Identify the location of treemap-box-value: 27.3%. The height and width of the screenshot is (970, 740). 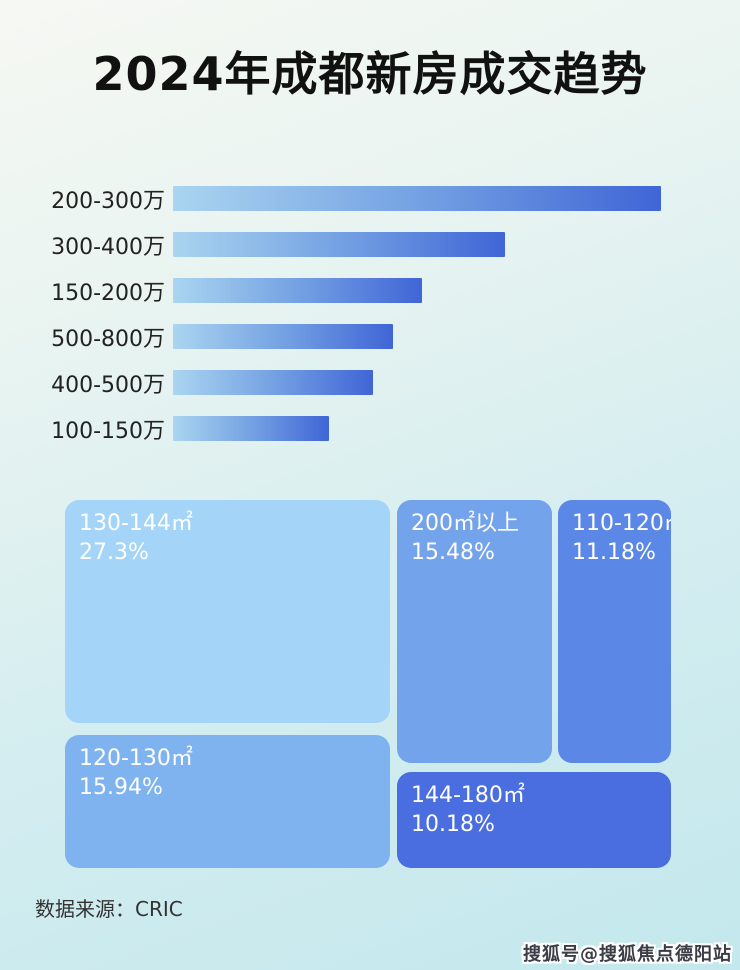
(114, 553).